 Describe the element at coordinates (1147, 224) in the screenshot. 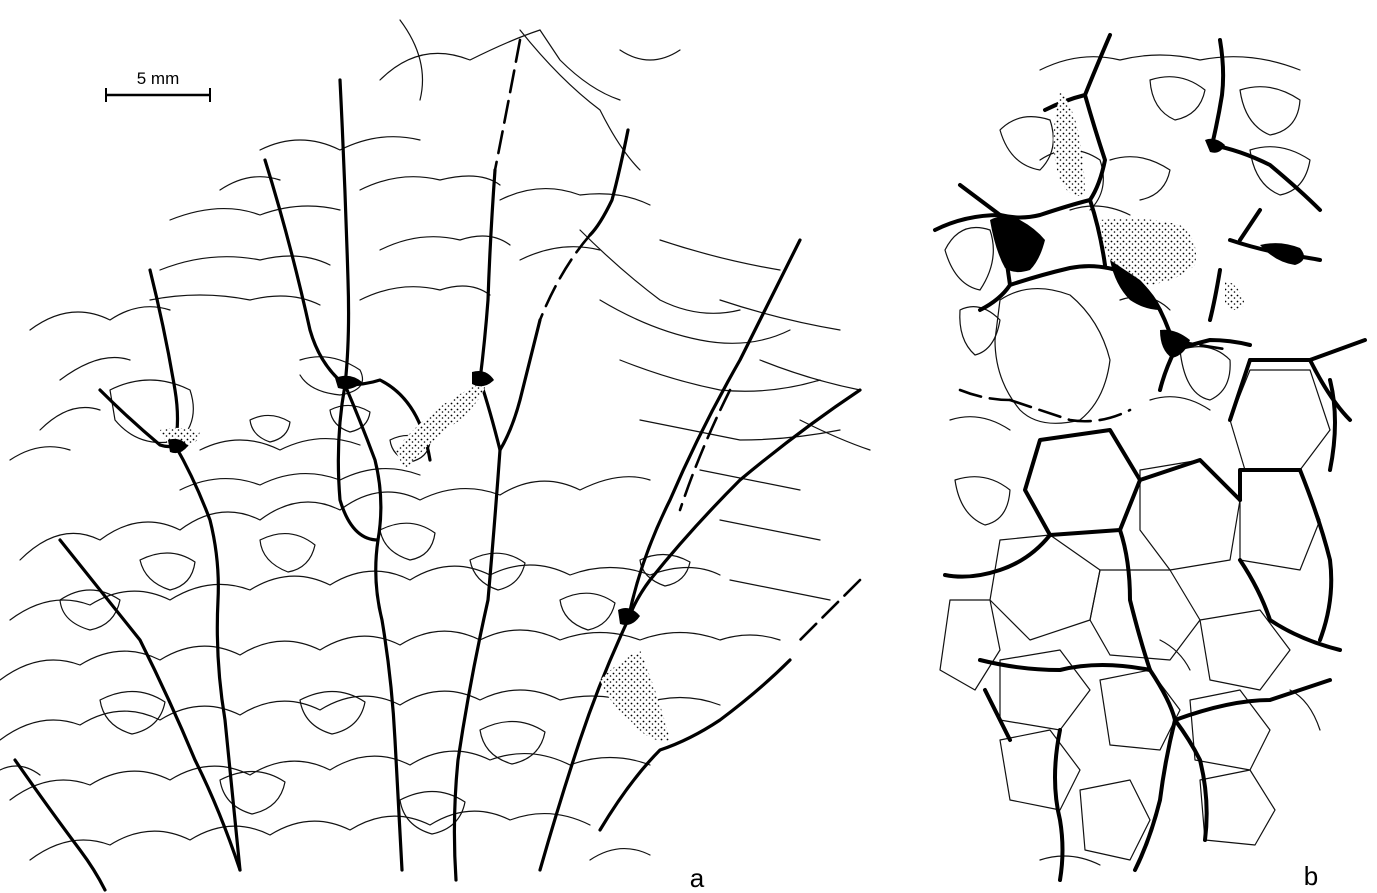

I see `panel-b-stipple-fills` at that location.